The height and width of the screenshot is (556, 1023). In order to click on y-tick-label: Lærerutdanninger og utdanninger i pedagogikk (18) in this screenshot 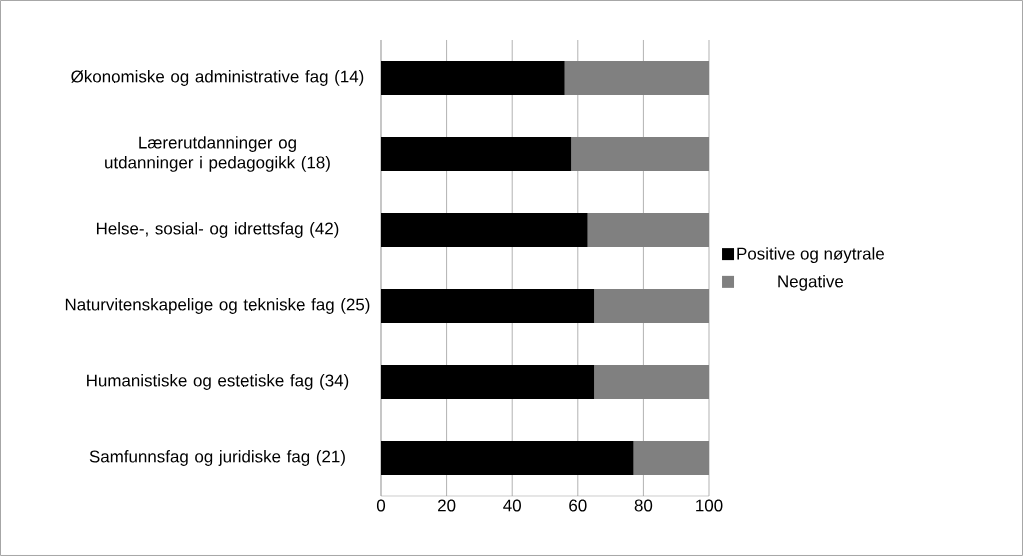, I will do `click(217, 154)`.